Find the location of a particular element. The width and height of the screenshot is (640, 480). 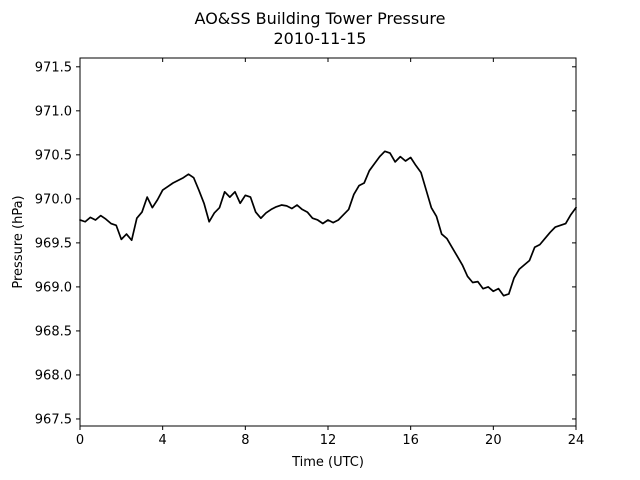

chart-subtitle: 2010-11-15 is located at coordinates (320, 38).